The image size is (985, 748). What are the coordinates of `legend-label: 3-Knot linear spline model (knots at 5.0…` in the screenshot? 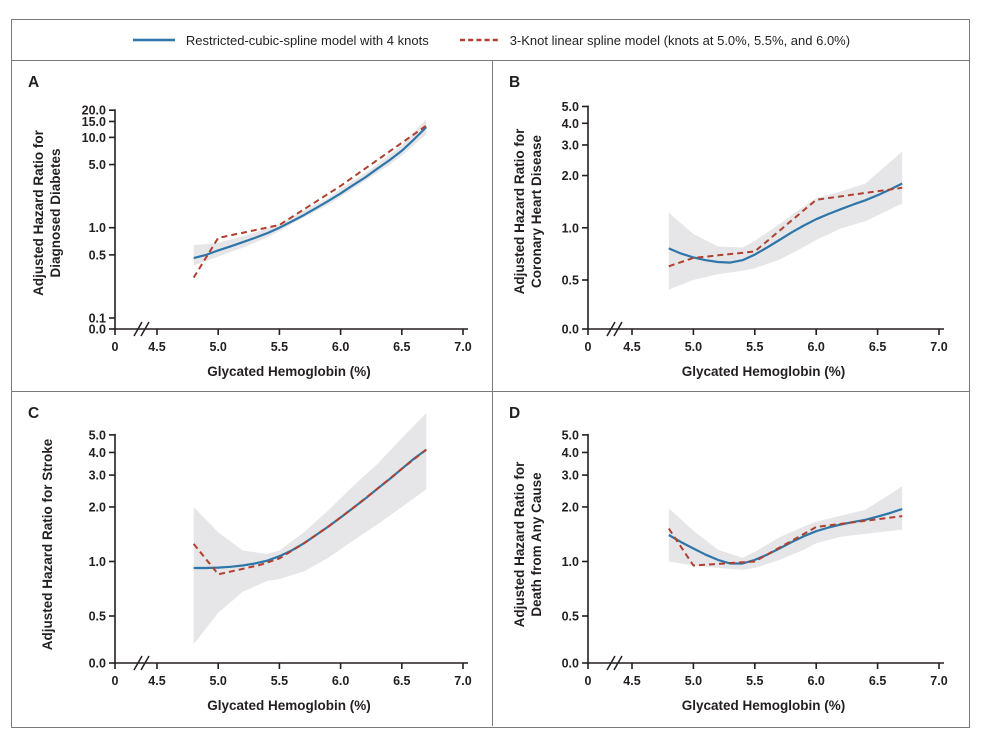 It's located at (680, 40).